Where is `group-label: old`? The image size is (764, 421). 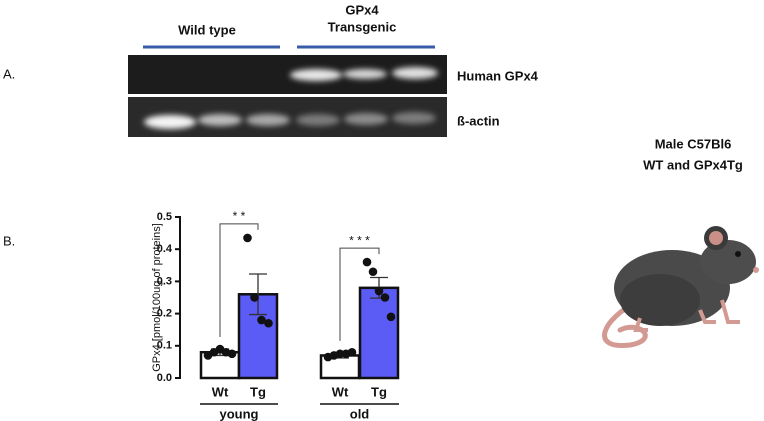 group-label: old is located at coordinates (360, 413).